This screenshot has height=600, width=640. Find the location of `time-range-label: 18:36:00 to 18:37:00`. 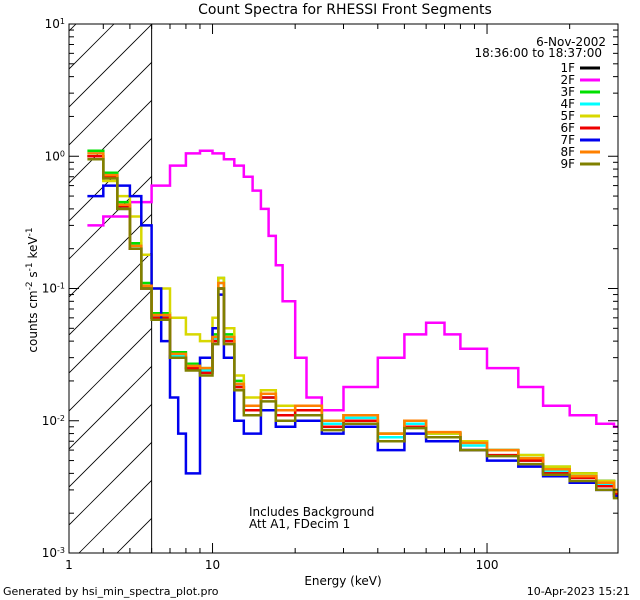

time-range-label: 18:36:00 to 18:37:00 is located at coordinates (538, 53).